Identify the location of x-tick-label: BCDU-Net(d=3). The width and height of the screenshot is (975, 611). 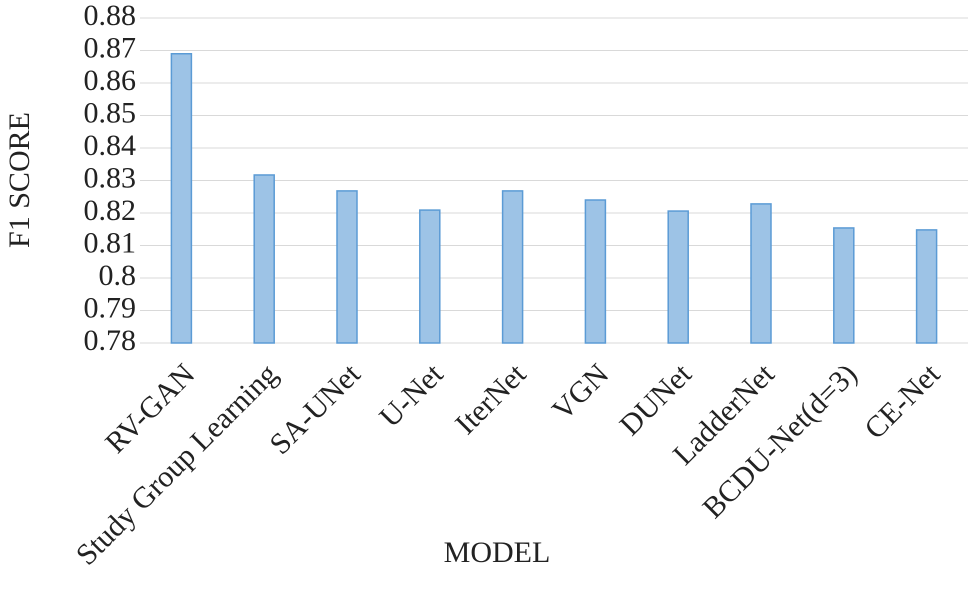
(779, 440).